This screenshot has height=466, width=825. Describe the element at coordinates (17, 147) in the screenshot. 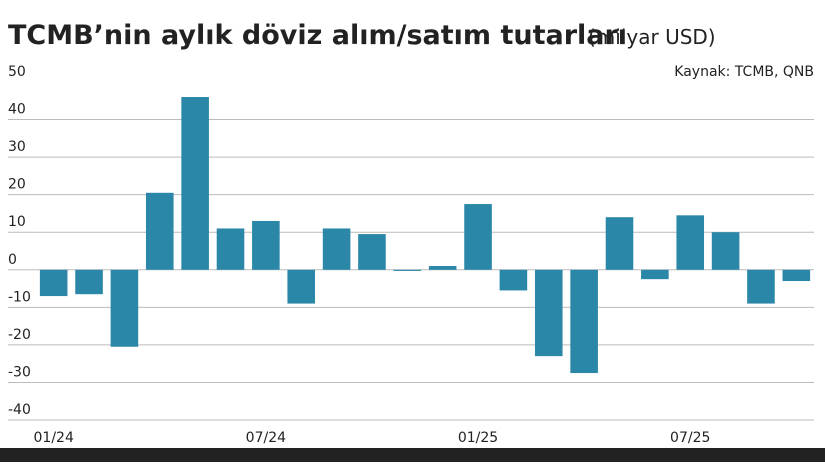

I see `y-tick-label: 30` at that location.